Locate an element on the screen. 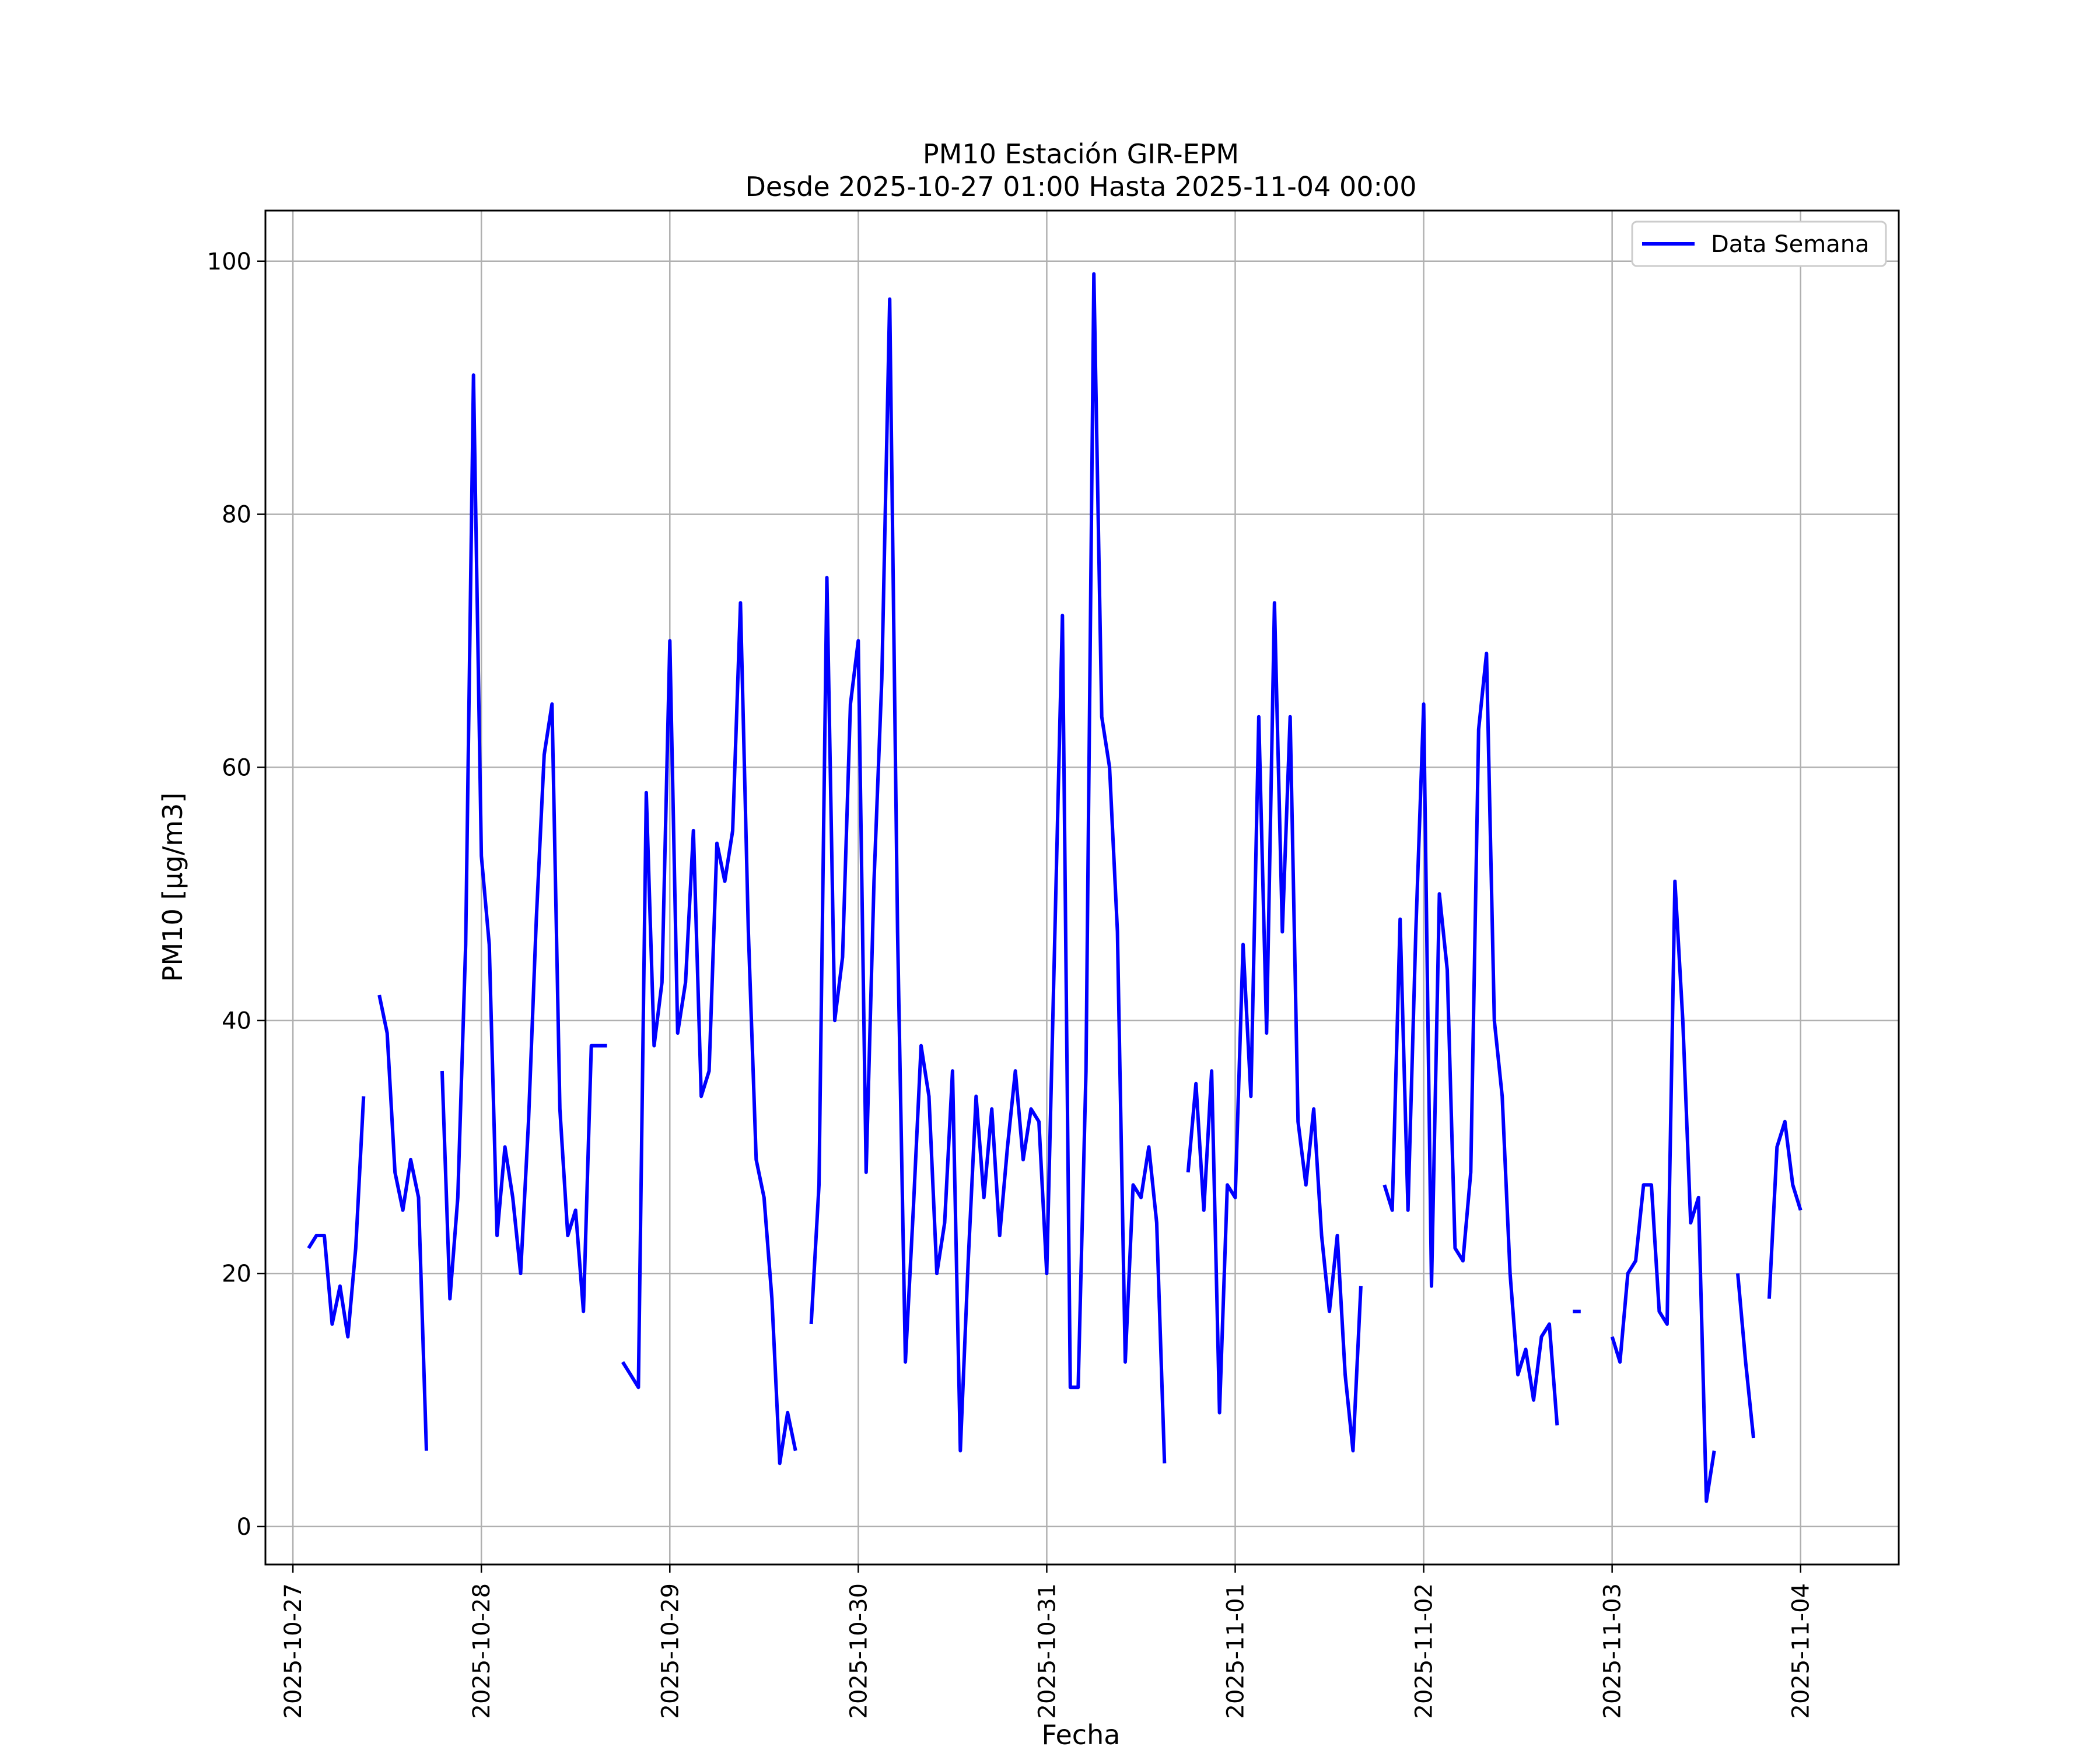 The width and height of the screenshot is (2100, 1750). y-tick-label: 80 is located at coordinates (236, 515).